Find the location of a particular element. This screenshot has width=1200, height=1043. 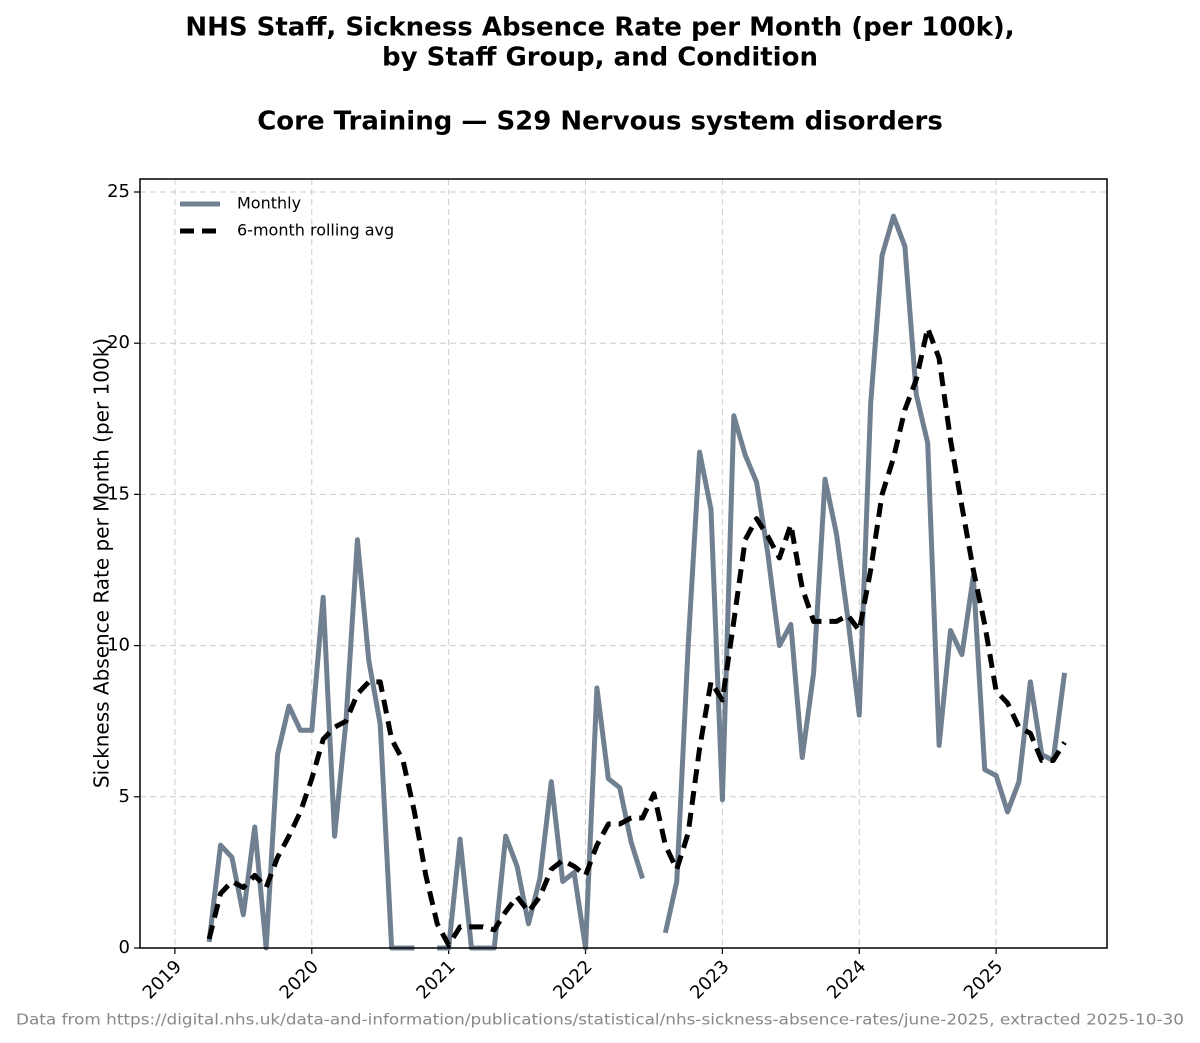

x-tick-label: 2025 is located at coordinates (983, 979).